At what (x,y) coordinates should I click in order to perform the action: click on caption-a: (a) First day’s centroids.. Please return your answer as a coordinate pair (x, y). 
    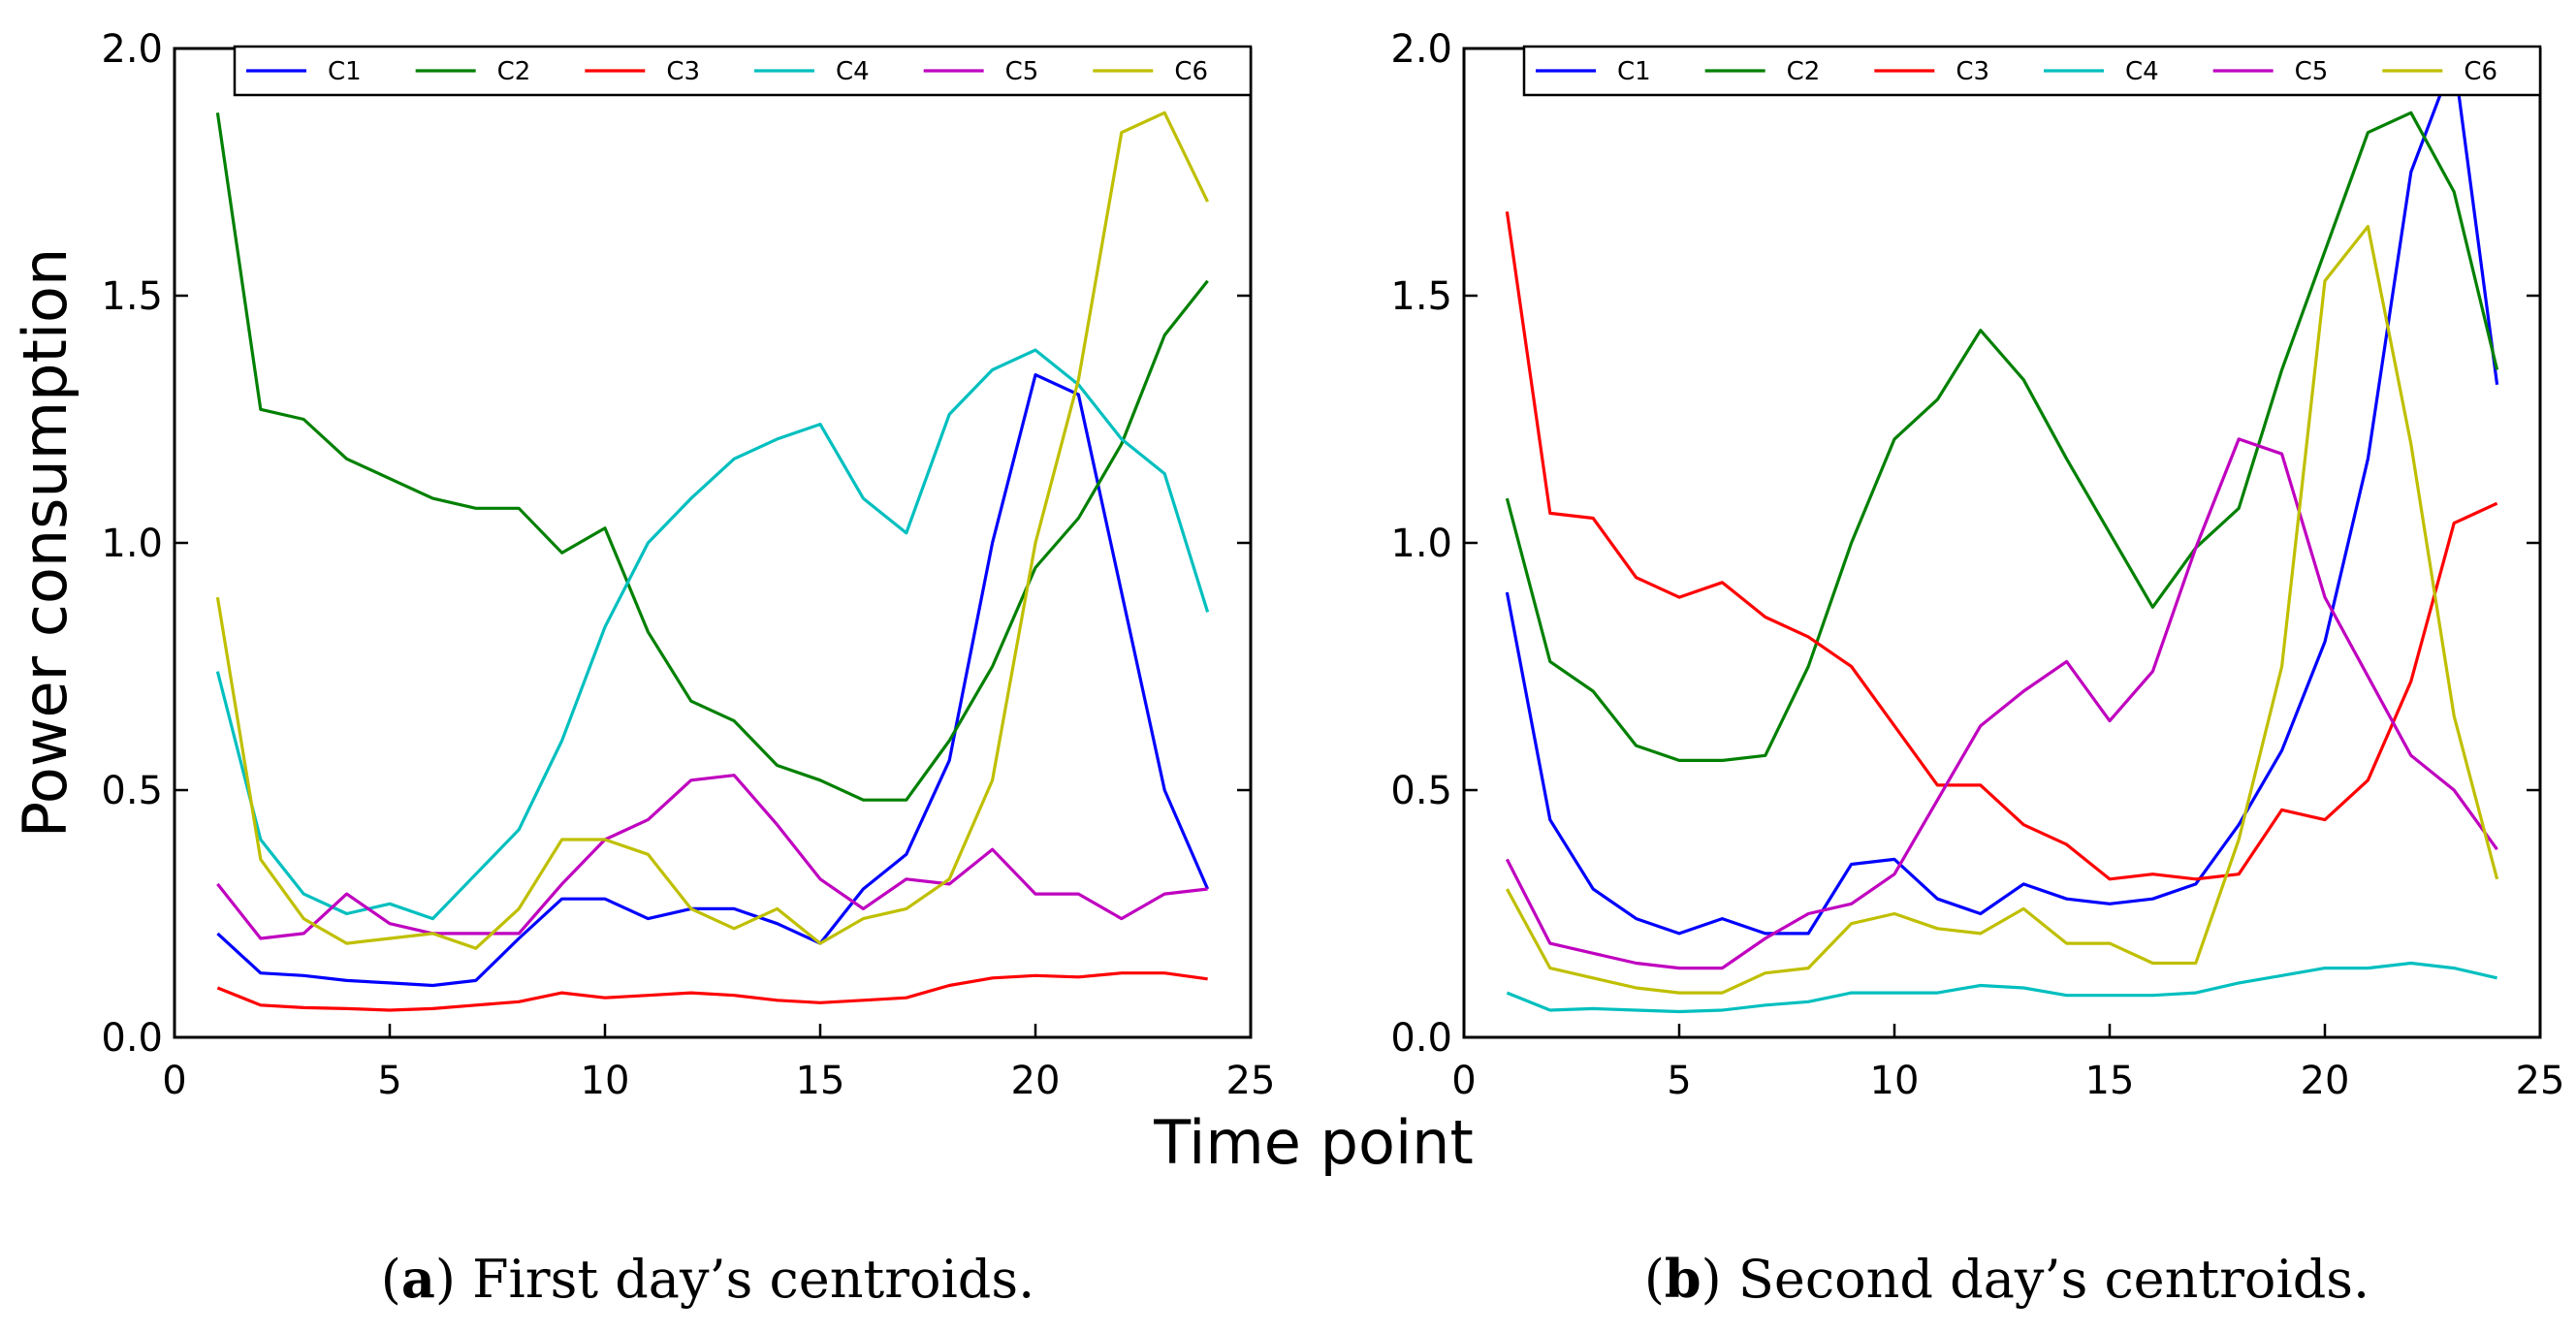
    Looking at the image, I should click on (707, 1279).